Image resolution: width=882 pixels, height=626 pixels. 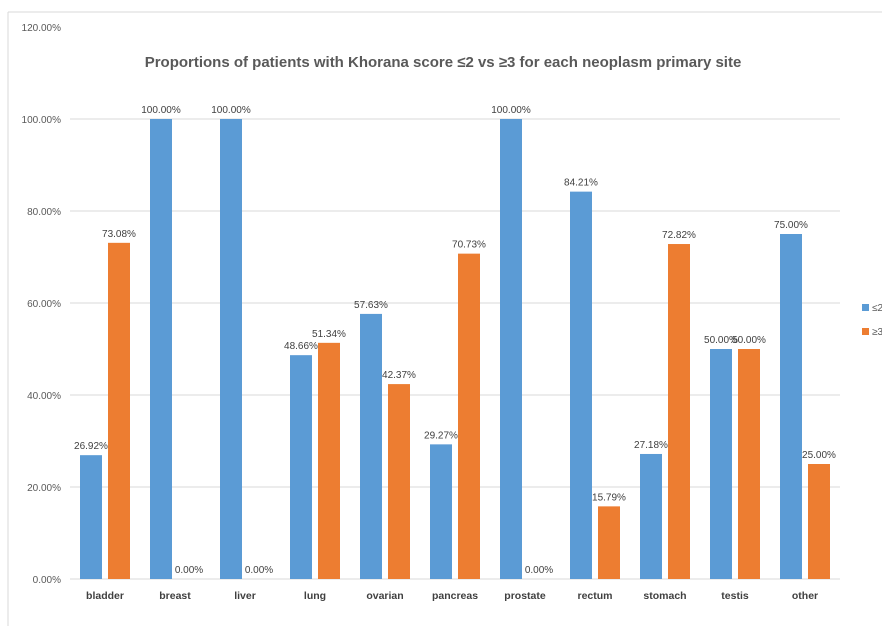 I want to click on legend: ≤2 ≥3, so click(x=872, y=320).